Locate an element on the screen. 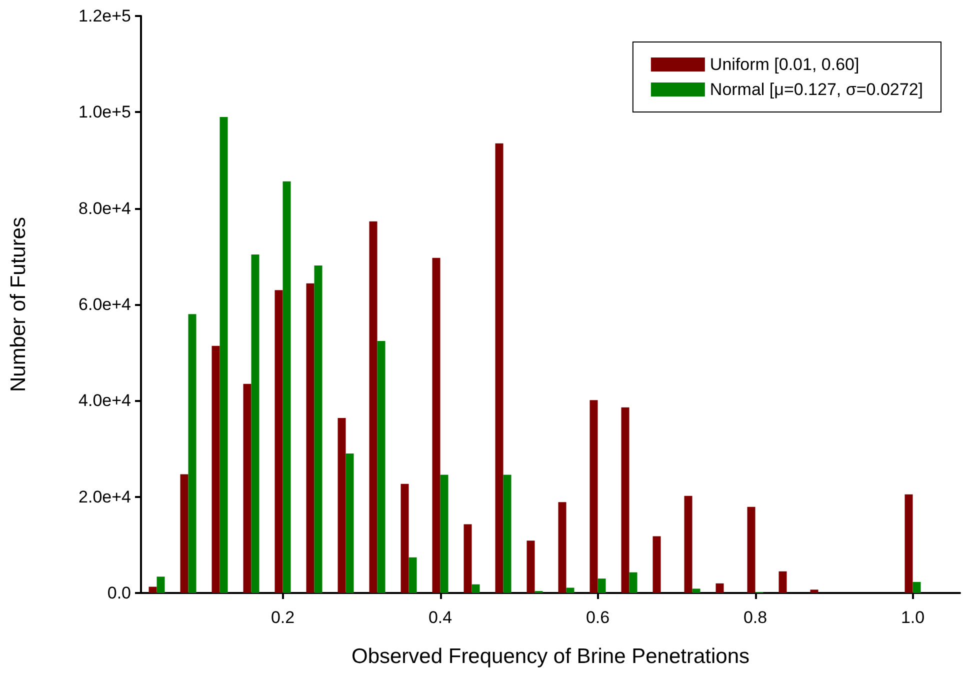  x-tick-label: 0.6 is located at coordinates (598, 617).